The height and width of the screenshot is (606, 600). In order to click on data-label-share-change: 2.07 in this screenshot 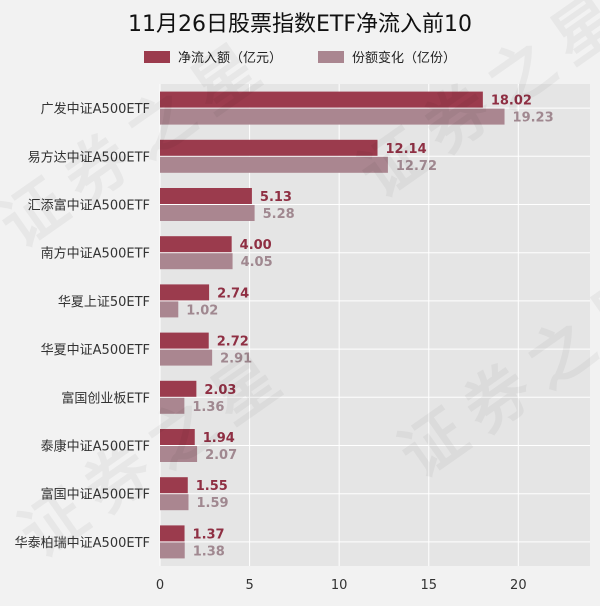, I will do `click(221, 455)`.